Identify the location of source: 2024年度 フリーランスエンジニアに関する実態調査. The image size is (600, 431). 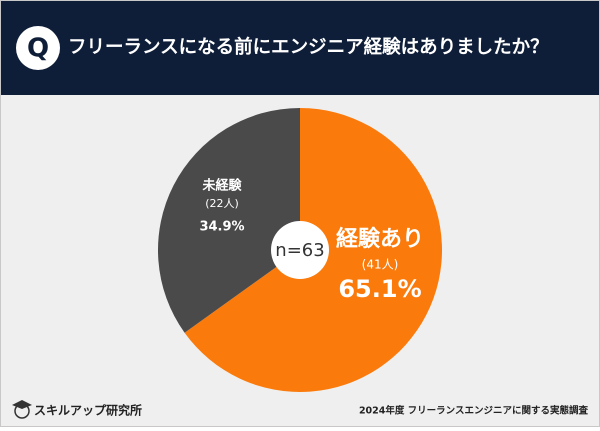
(474, 411).